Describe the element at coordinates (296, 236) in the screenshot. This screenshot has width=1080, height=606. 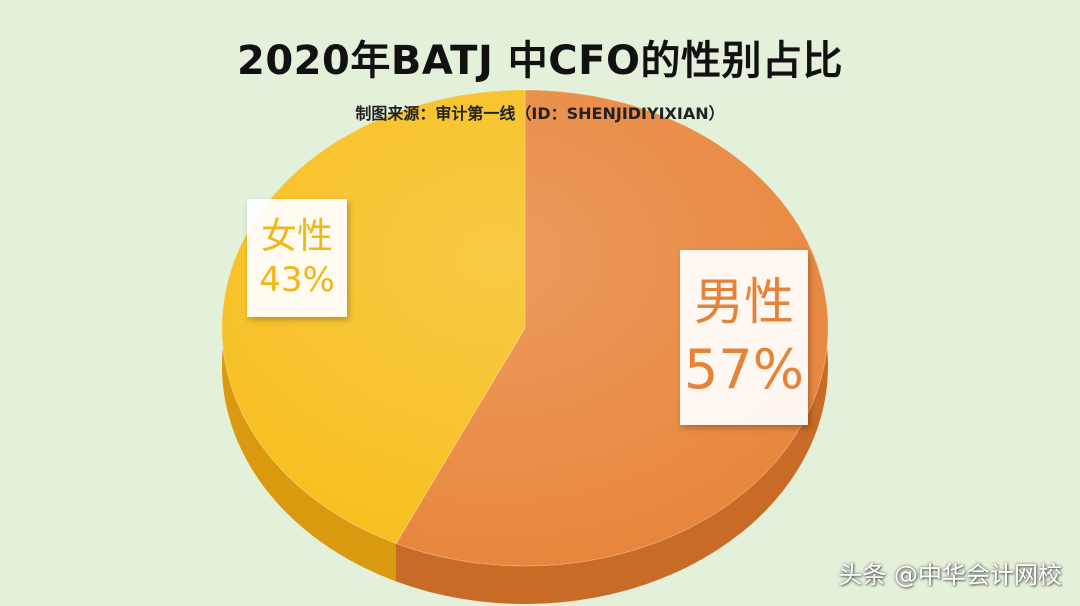
I see `slice-label-name-female: 女性` at that location.